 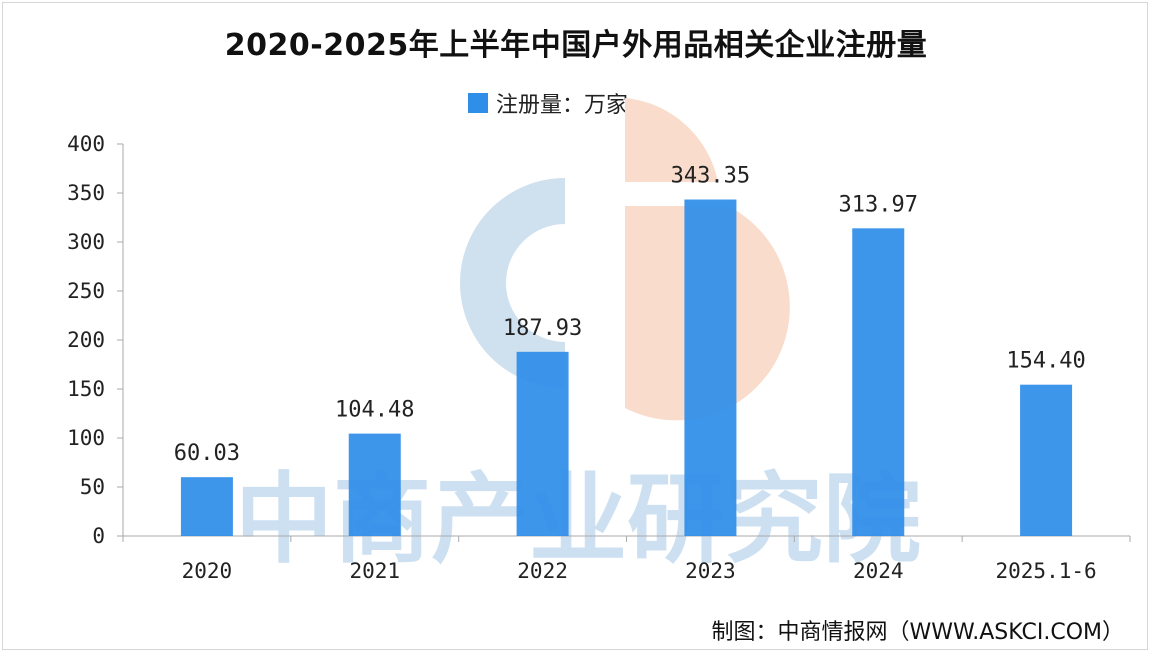 What do you see at coordinates (206, 506) in the screenshot?
I see `bar-2020` at bounding box center [206, 506].